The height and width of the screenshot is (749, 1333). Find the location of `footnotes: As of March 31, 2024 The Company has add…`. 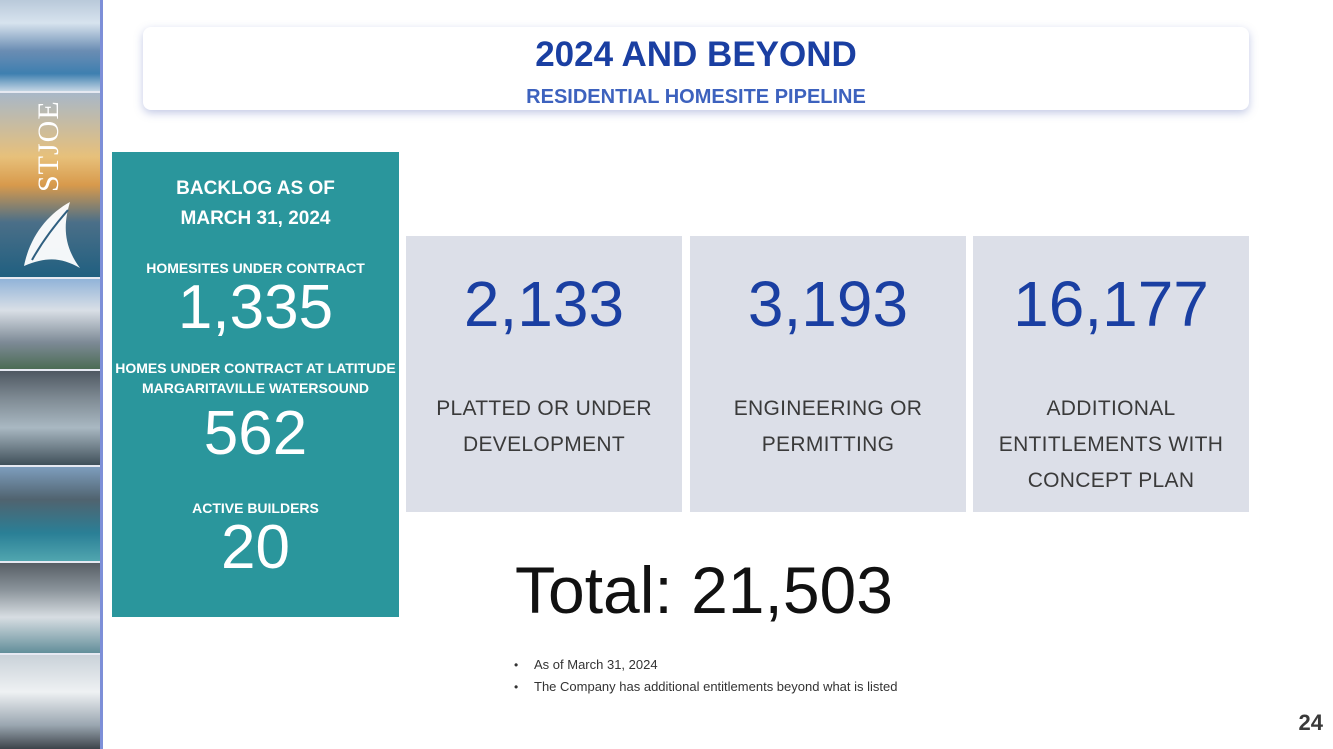

footnotes: As of March 31, 2024 The Company has add… is located at coordinates (706, 676).